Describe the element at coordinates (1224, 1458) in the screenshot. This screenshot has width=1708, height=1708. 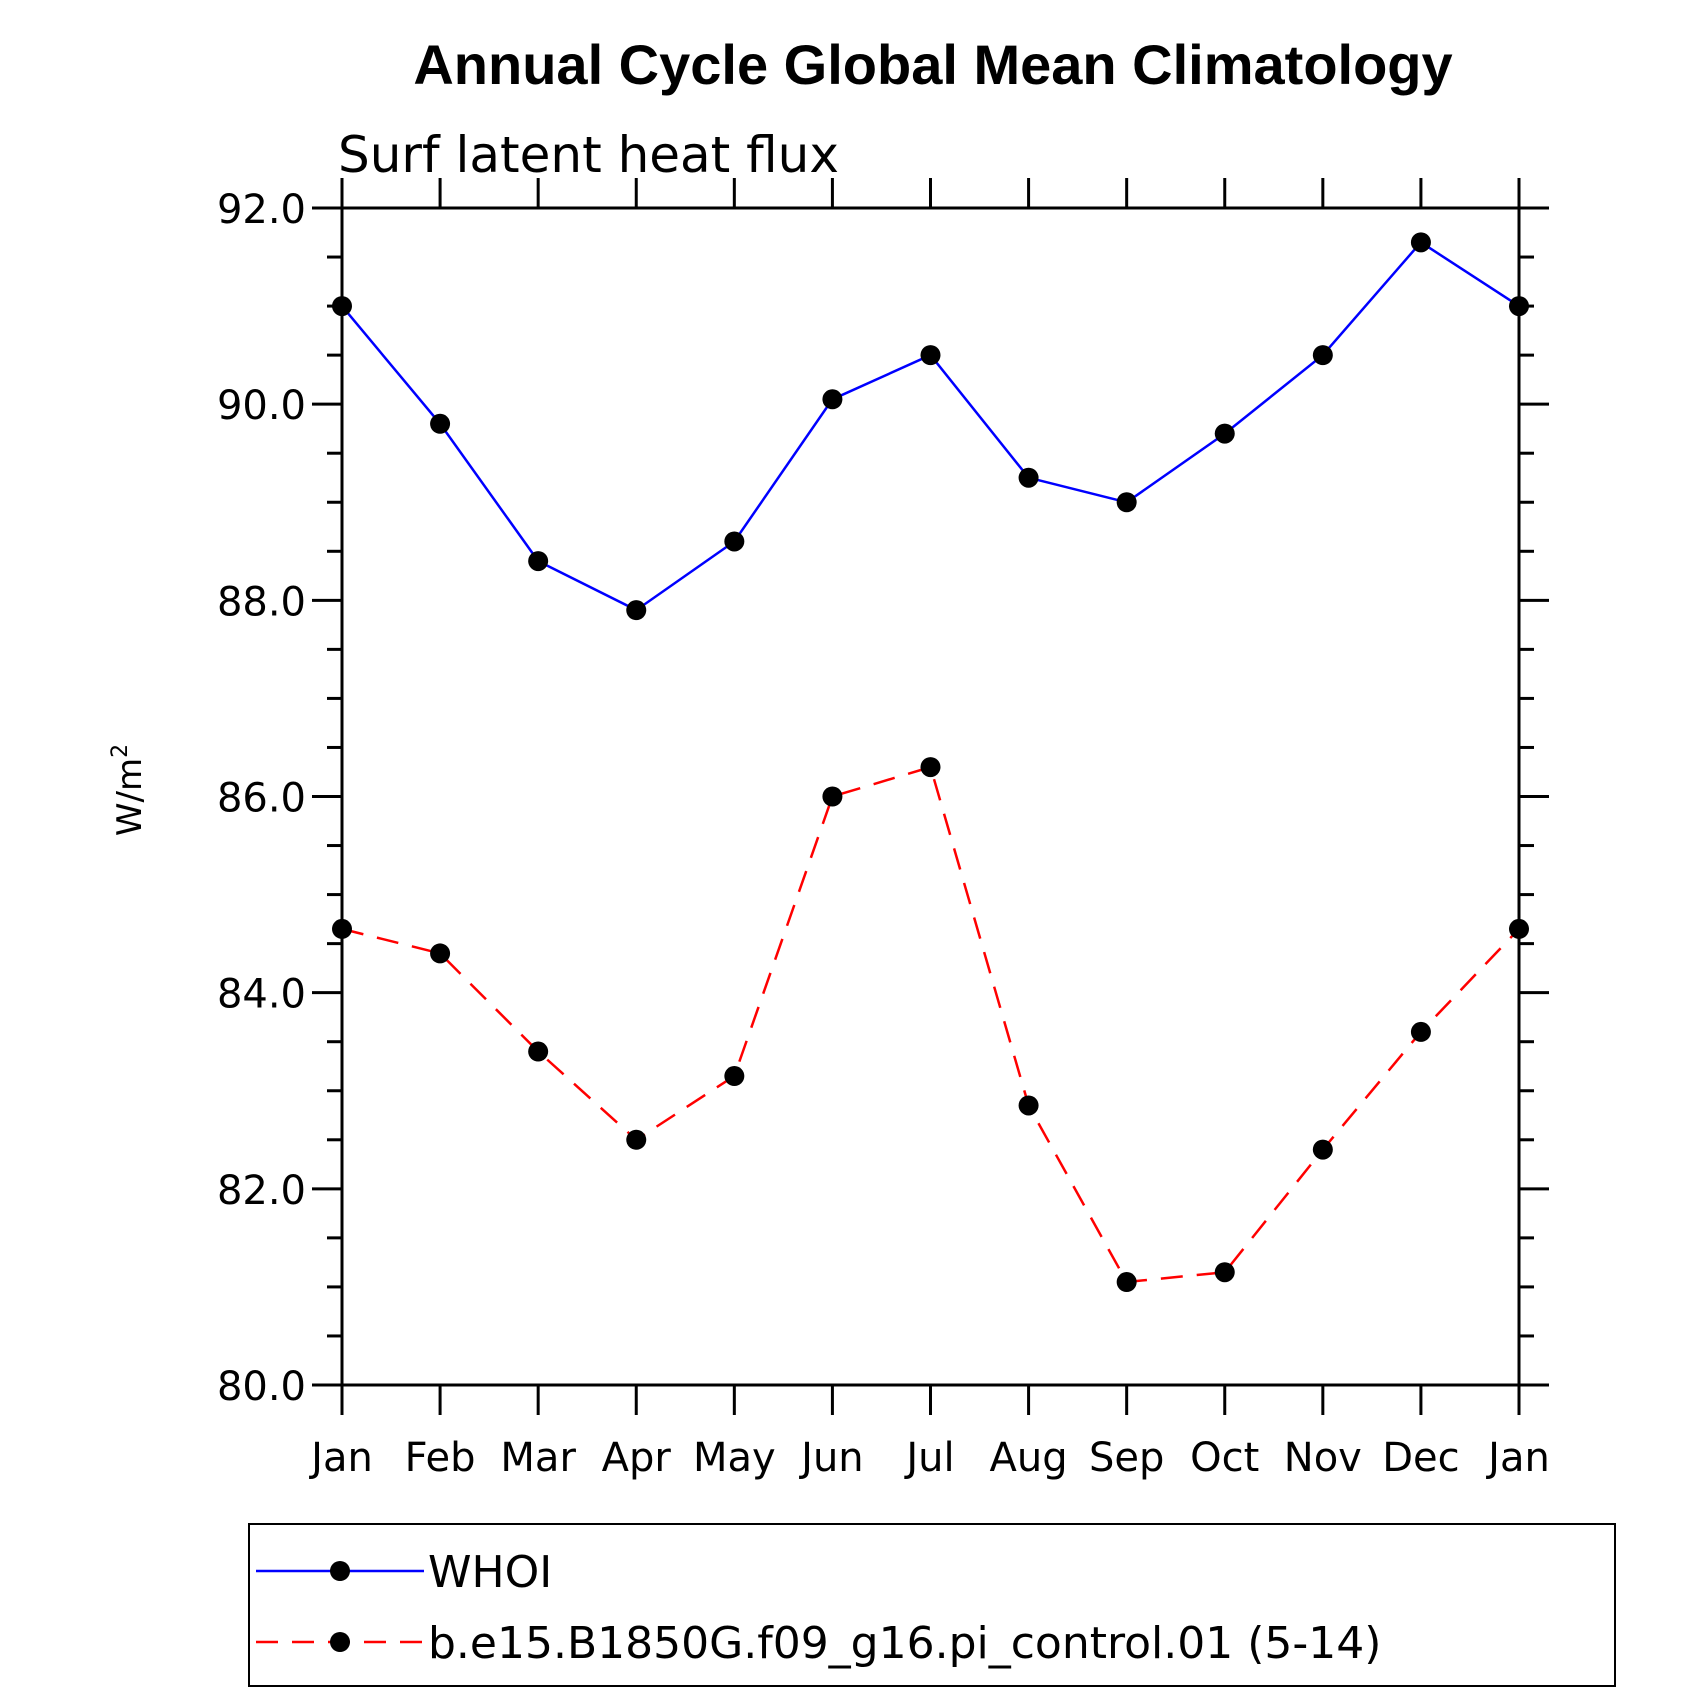
I see `x-tick-label: Oct` at that location.